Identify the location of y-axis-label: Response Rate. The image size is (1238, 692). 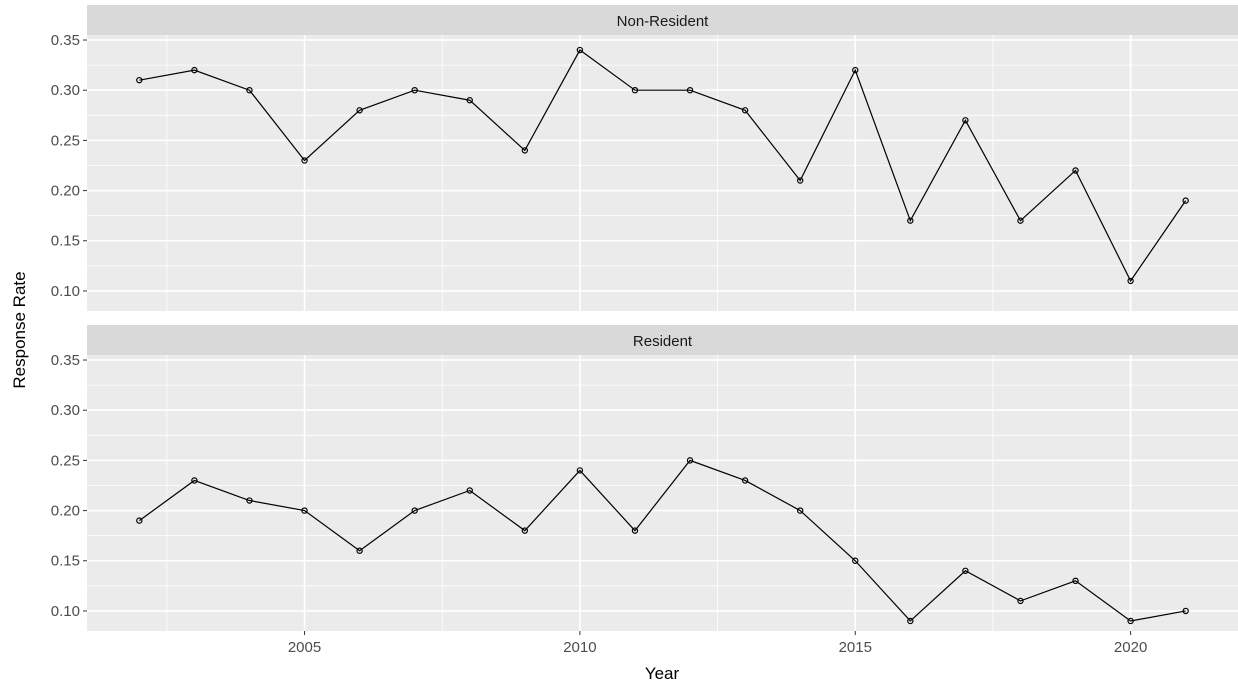
(19, 329).